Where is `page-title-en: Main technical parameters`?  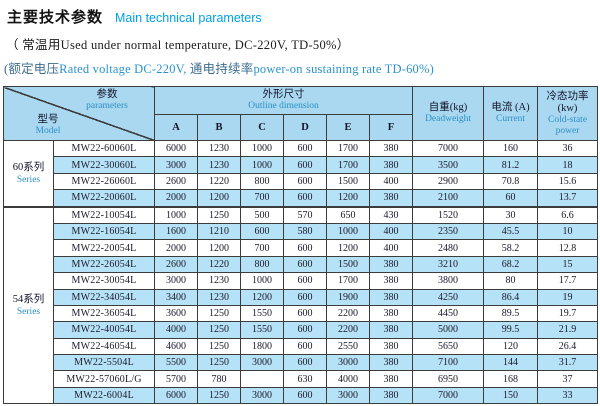
page-title-en: Main technical parameters is located at coordinates (188, 18).